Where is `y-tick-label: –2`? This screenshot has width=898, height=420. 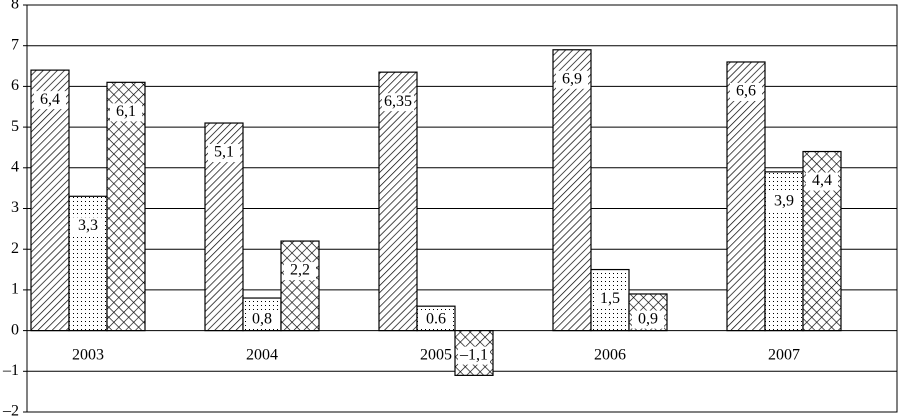
y-tick-label: –2 is located at coordinates (10, 411).